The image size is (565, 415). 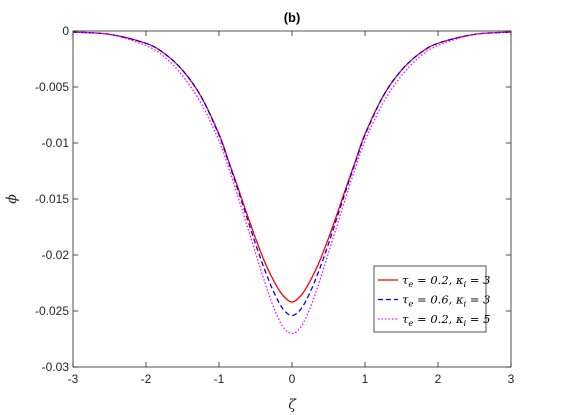 I want to click on x-tick-label: 0, so click(x=292, y=379).